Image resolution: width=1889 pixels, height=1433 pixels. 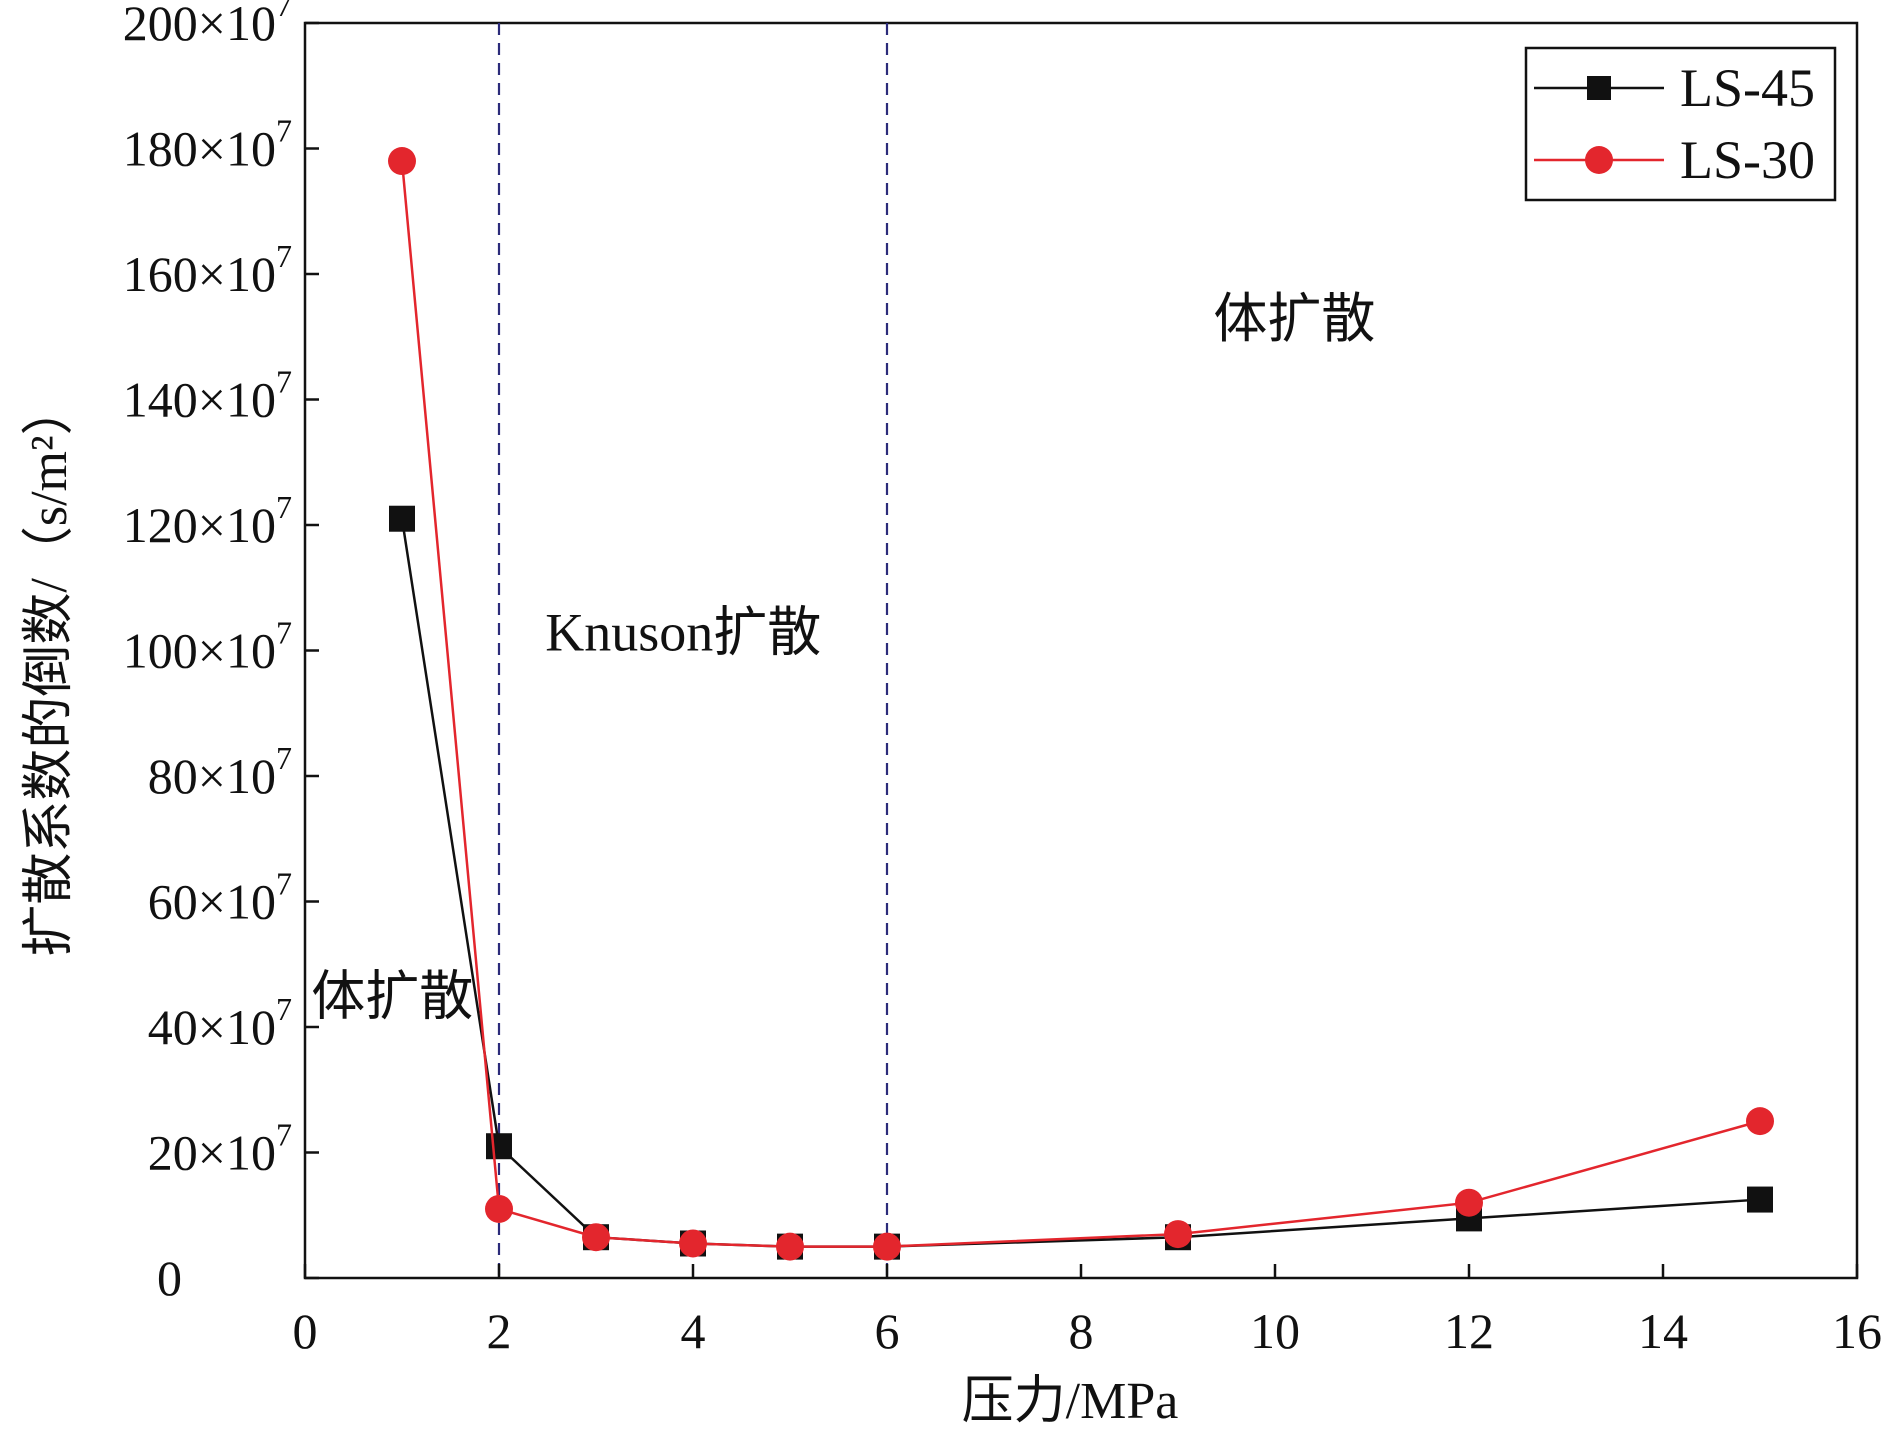 What do you see at coordinates (1857, 1331) in the screenshot?
I see `x-tick-label-8: 16` at bounding box center [1857, 1331].